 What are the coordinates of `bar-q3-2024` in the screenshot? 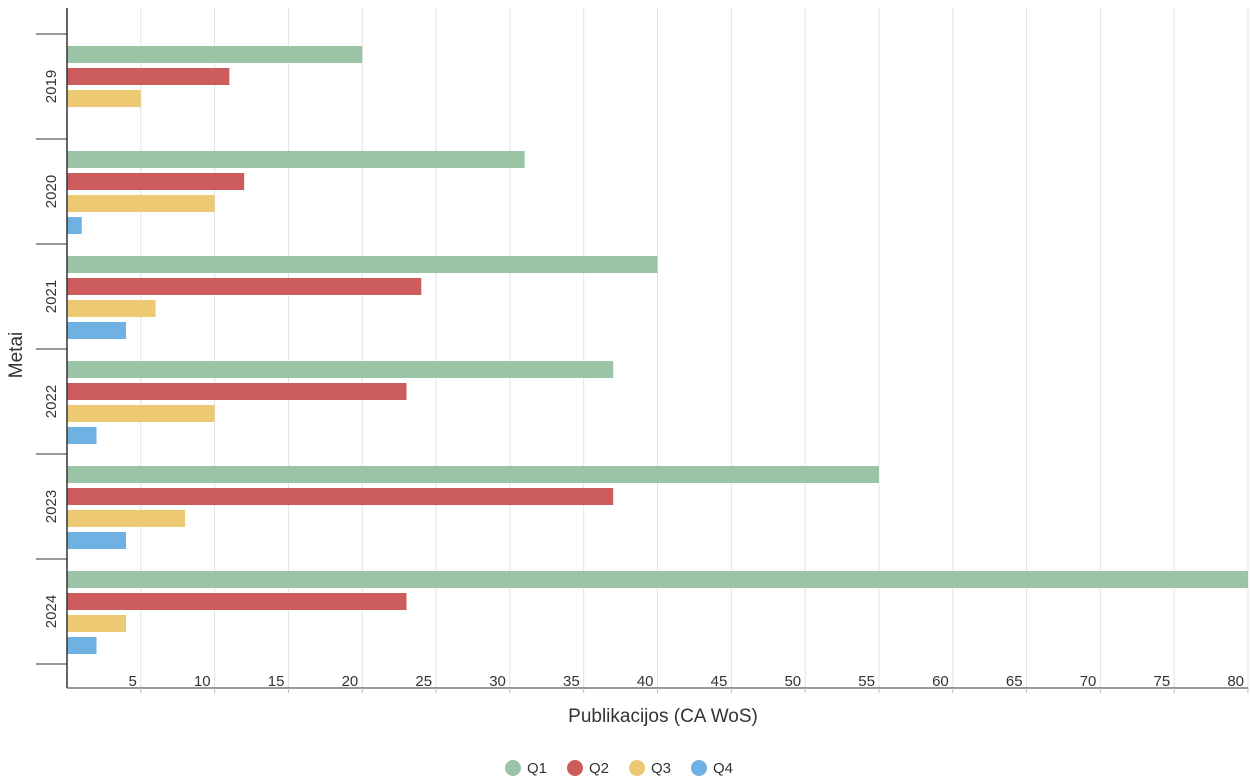 It's located at (97, 623).